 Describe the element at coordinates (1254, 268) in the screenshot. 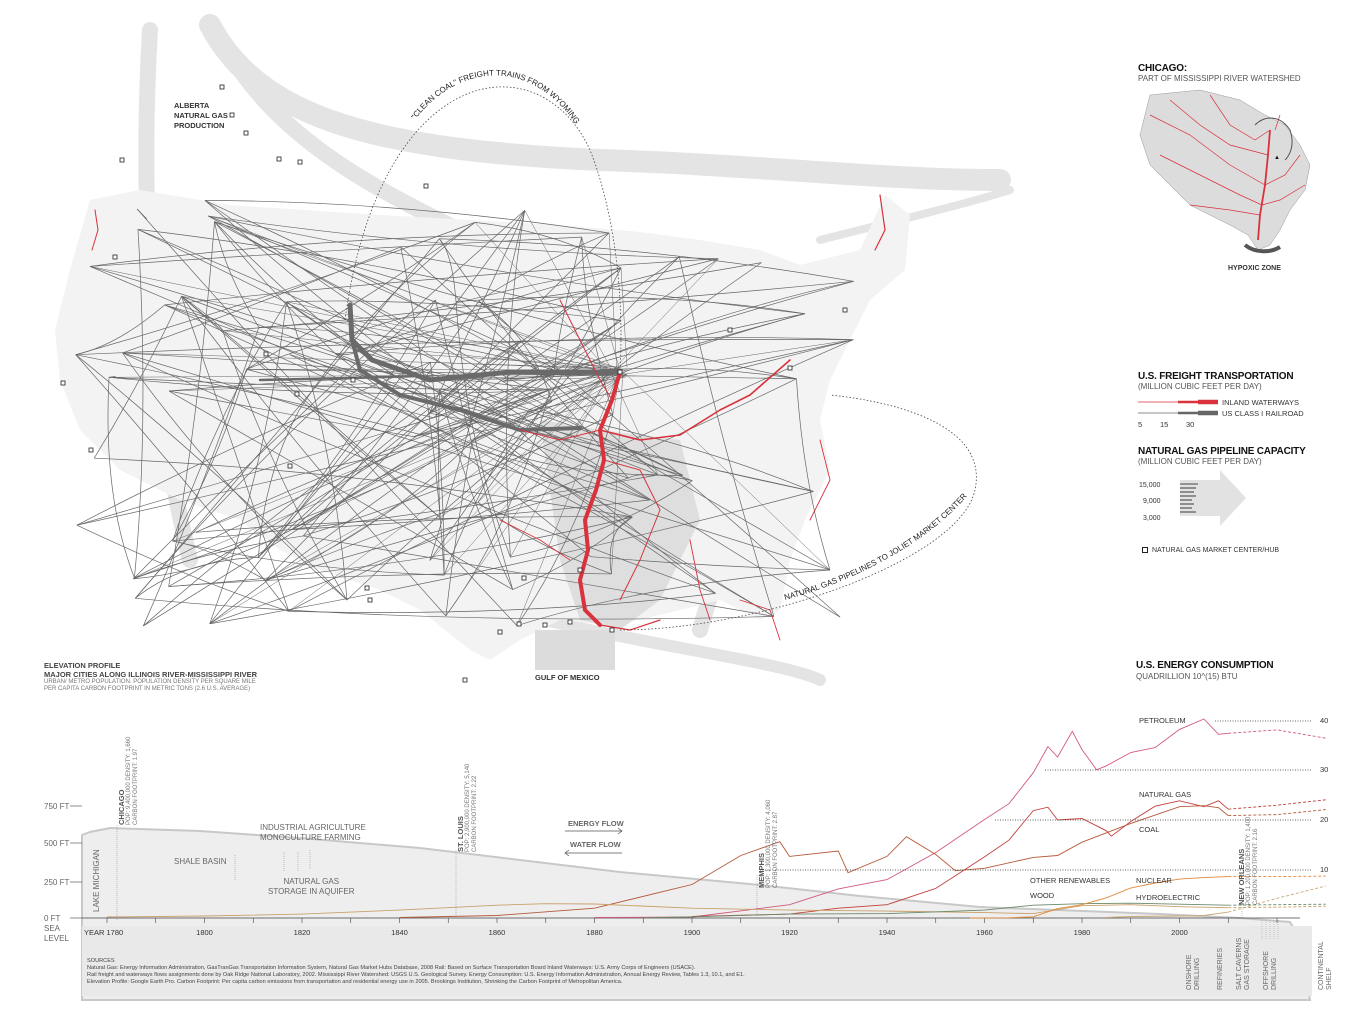

I see `hypoxic-label: HYPOXIC ZONE` at that location.